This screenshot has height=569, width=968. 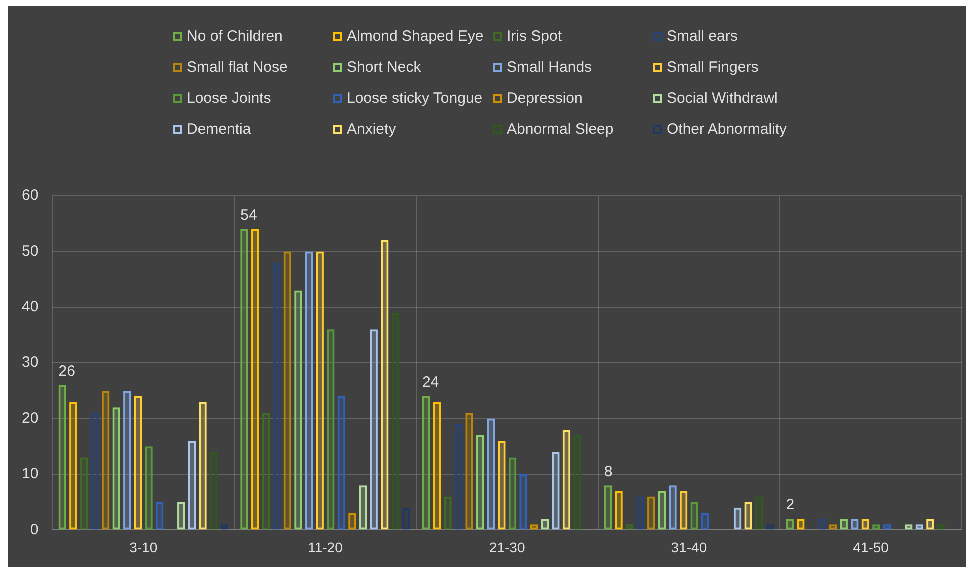 What do you see at coordinates (30, 474) in the screenshot?
I see `y-tick-label: 10` at bounding box center [30, 474].